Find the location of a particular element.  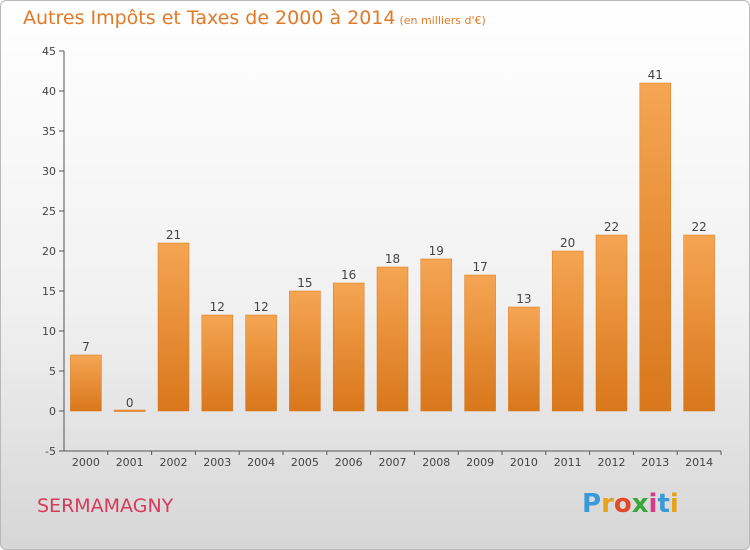

x-tick-label: 2014 is located at coordinates (699, 462).